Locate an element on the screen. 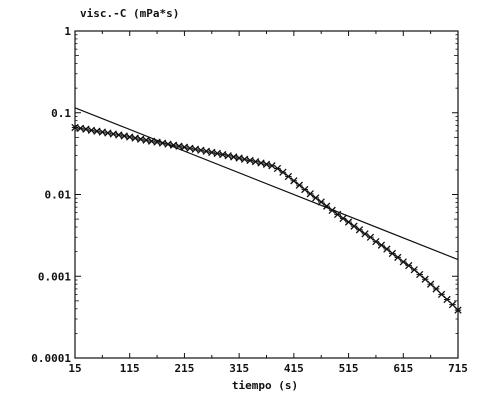 The width and height of the screenshot is (479, 403). x-tick-label: 15 is located at coordinates (74, 368).